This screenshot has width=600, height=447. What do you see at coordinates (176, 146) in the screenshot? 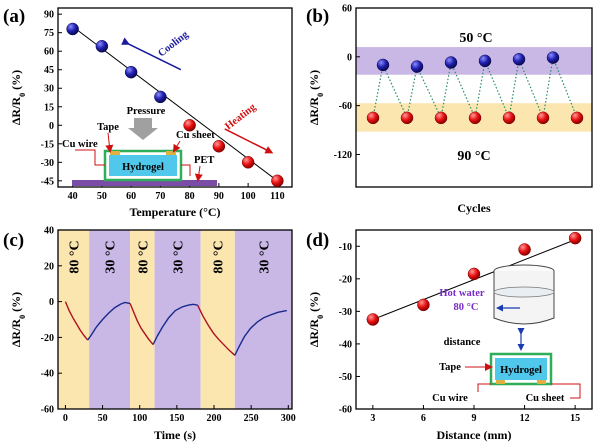
I see `cu-sheet-arrow` at bounding box center [176, 146].